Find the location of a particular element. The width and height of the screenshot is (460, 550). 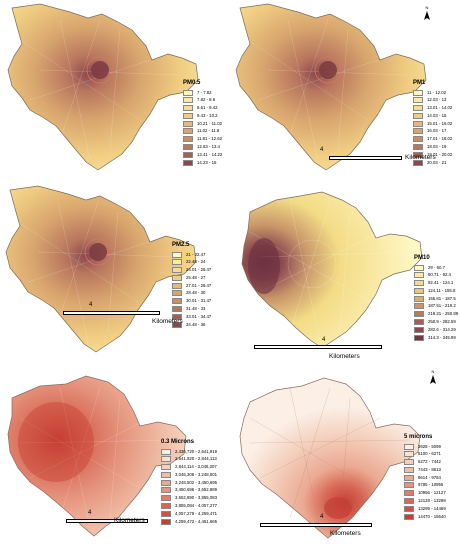

legend-item: 18.03 - 19 is located at coordinates (432, 147).